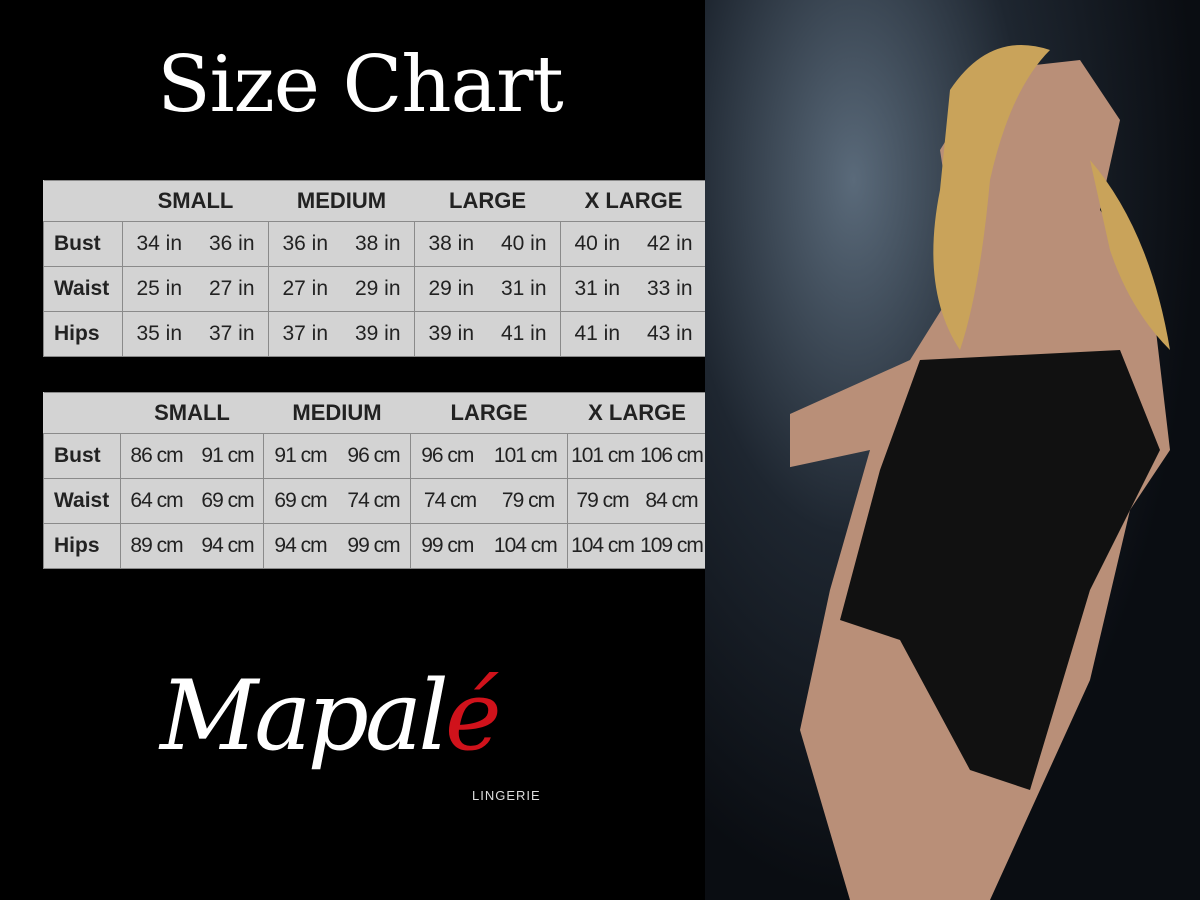 The image size is (1200, 900). I want to click on min-value: 34 in, so click(159, 243).